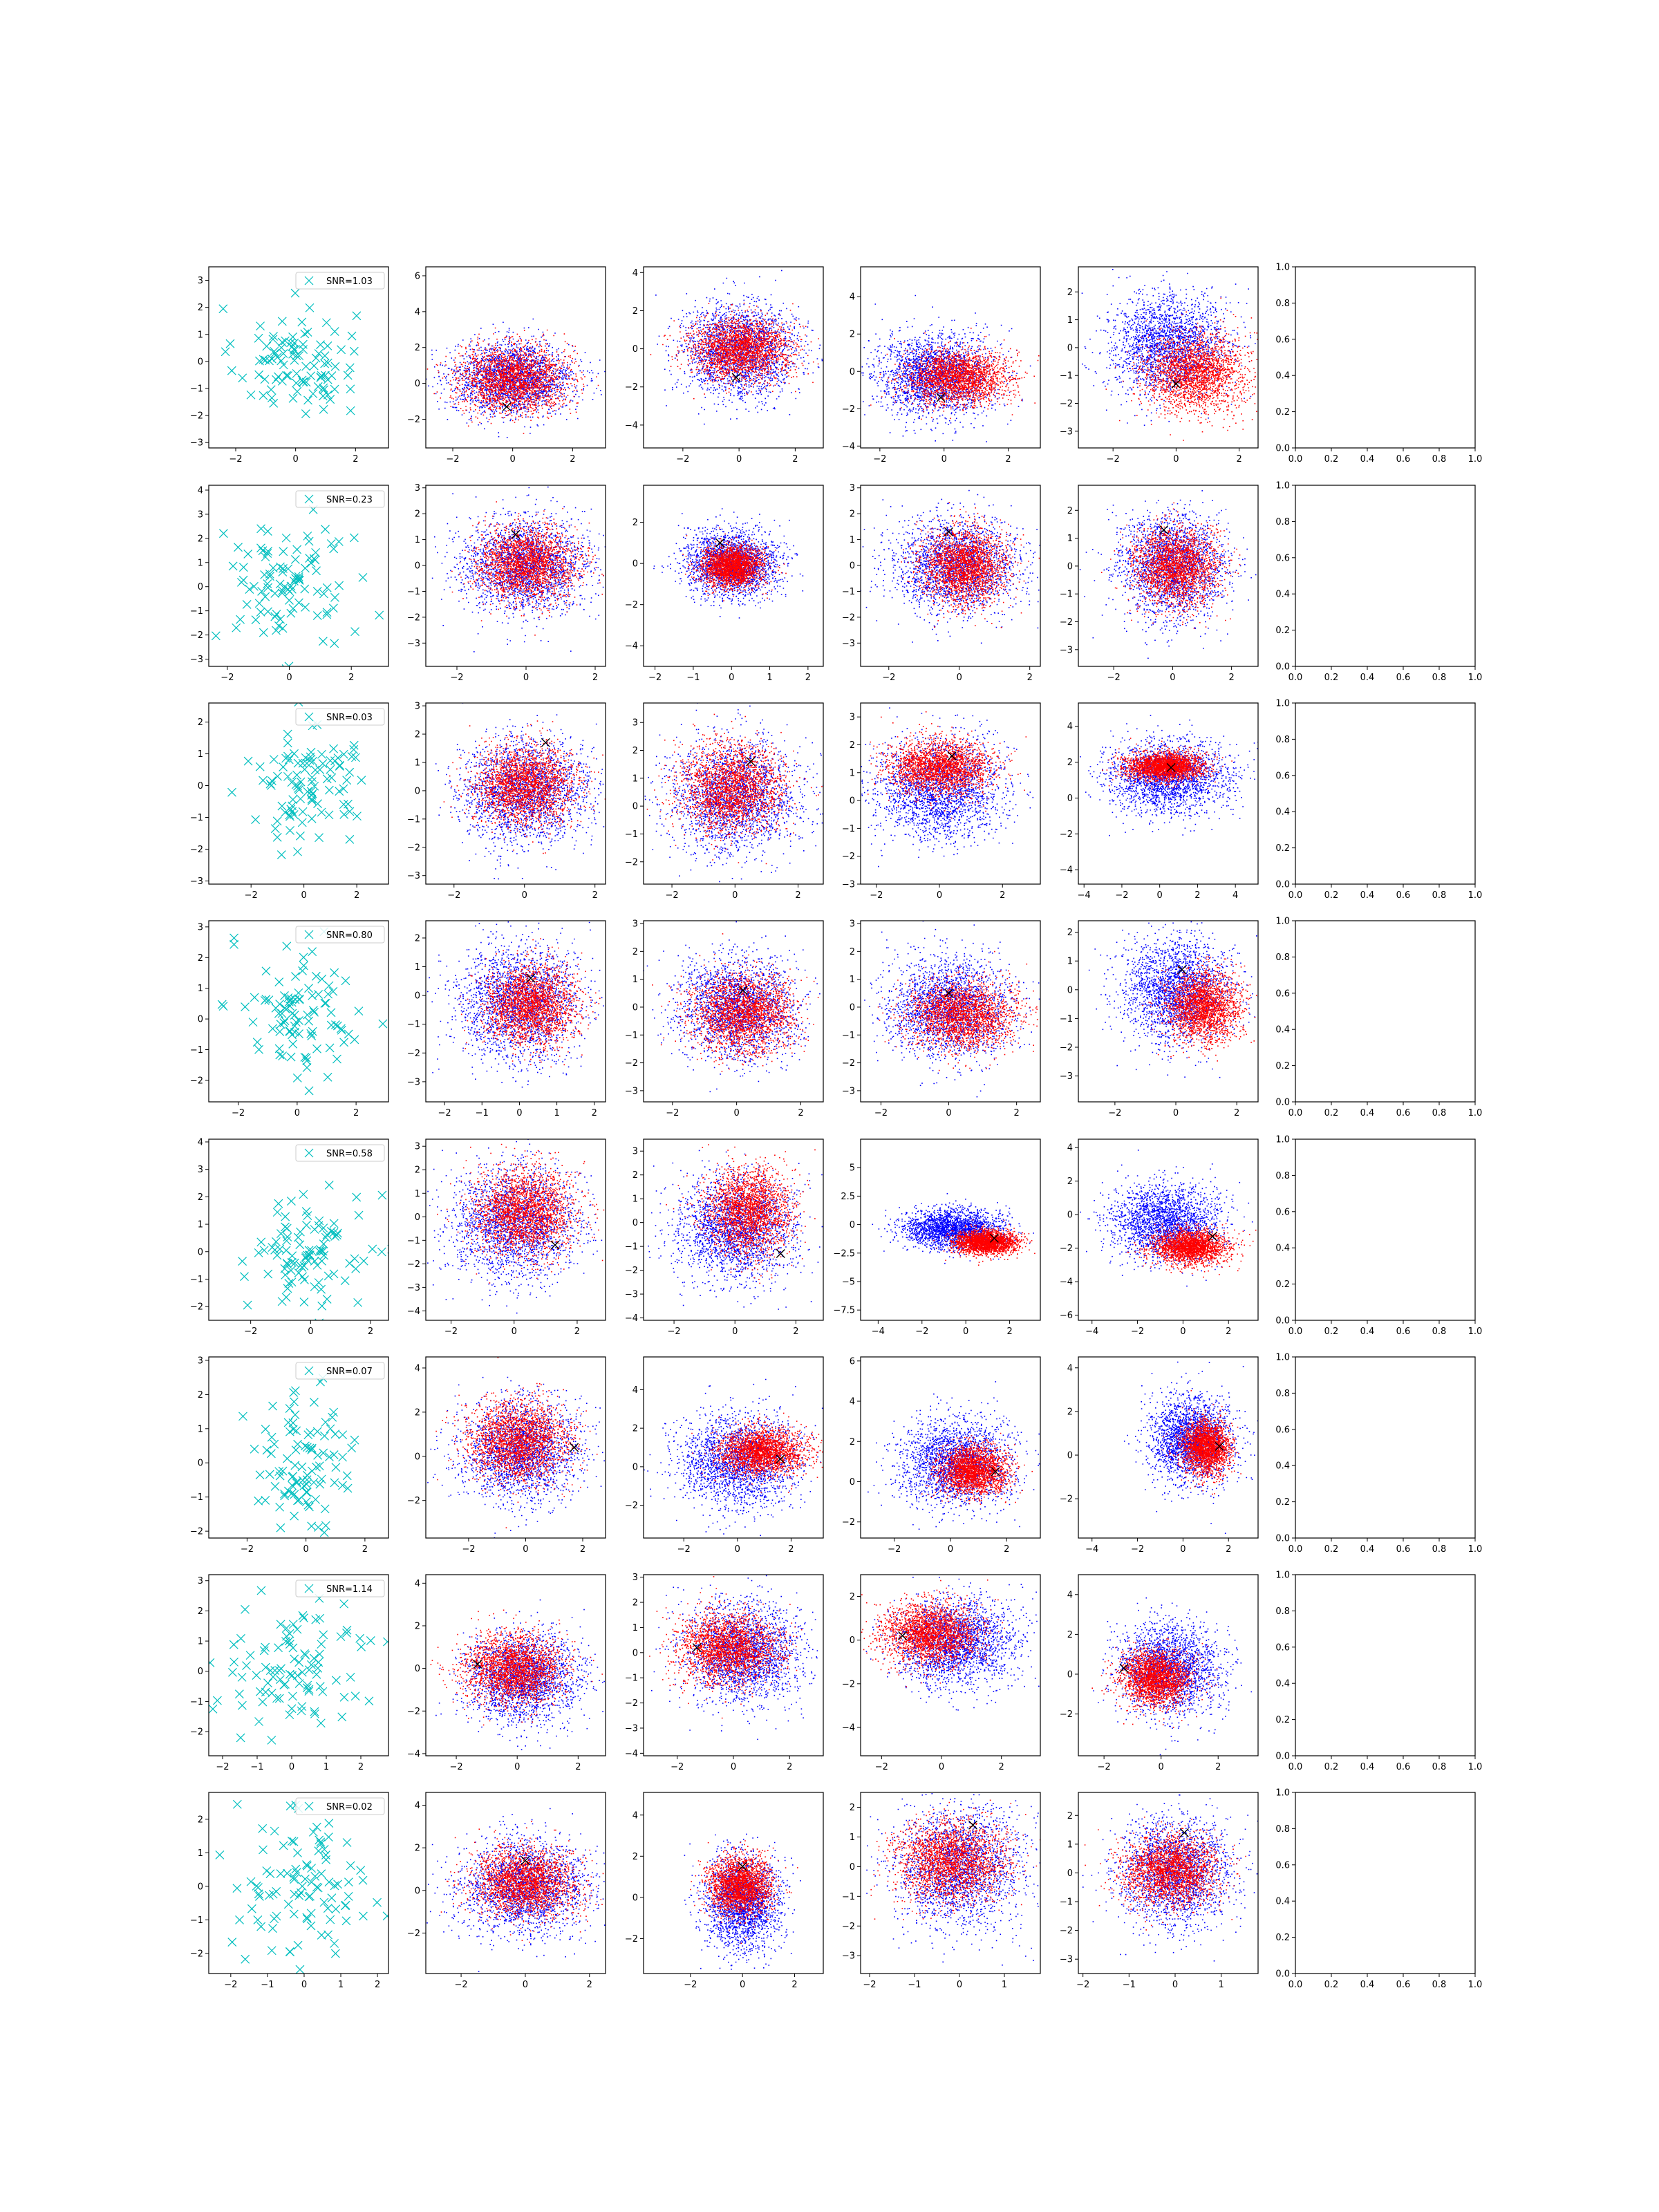 Image resolution: width=1659 pixels, height=2212 pixels. What do you see at coordinates (1176, 460) in the screenshot?
I see `panel-r1-c5-xtick-label-1: 0` at bounding box center [1176, 460].